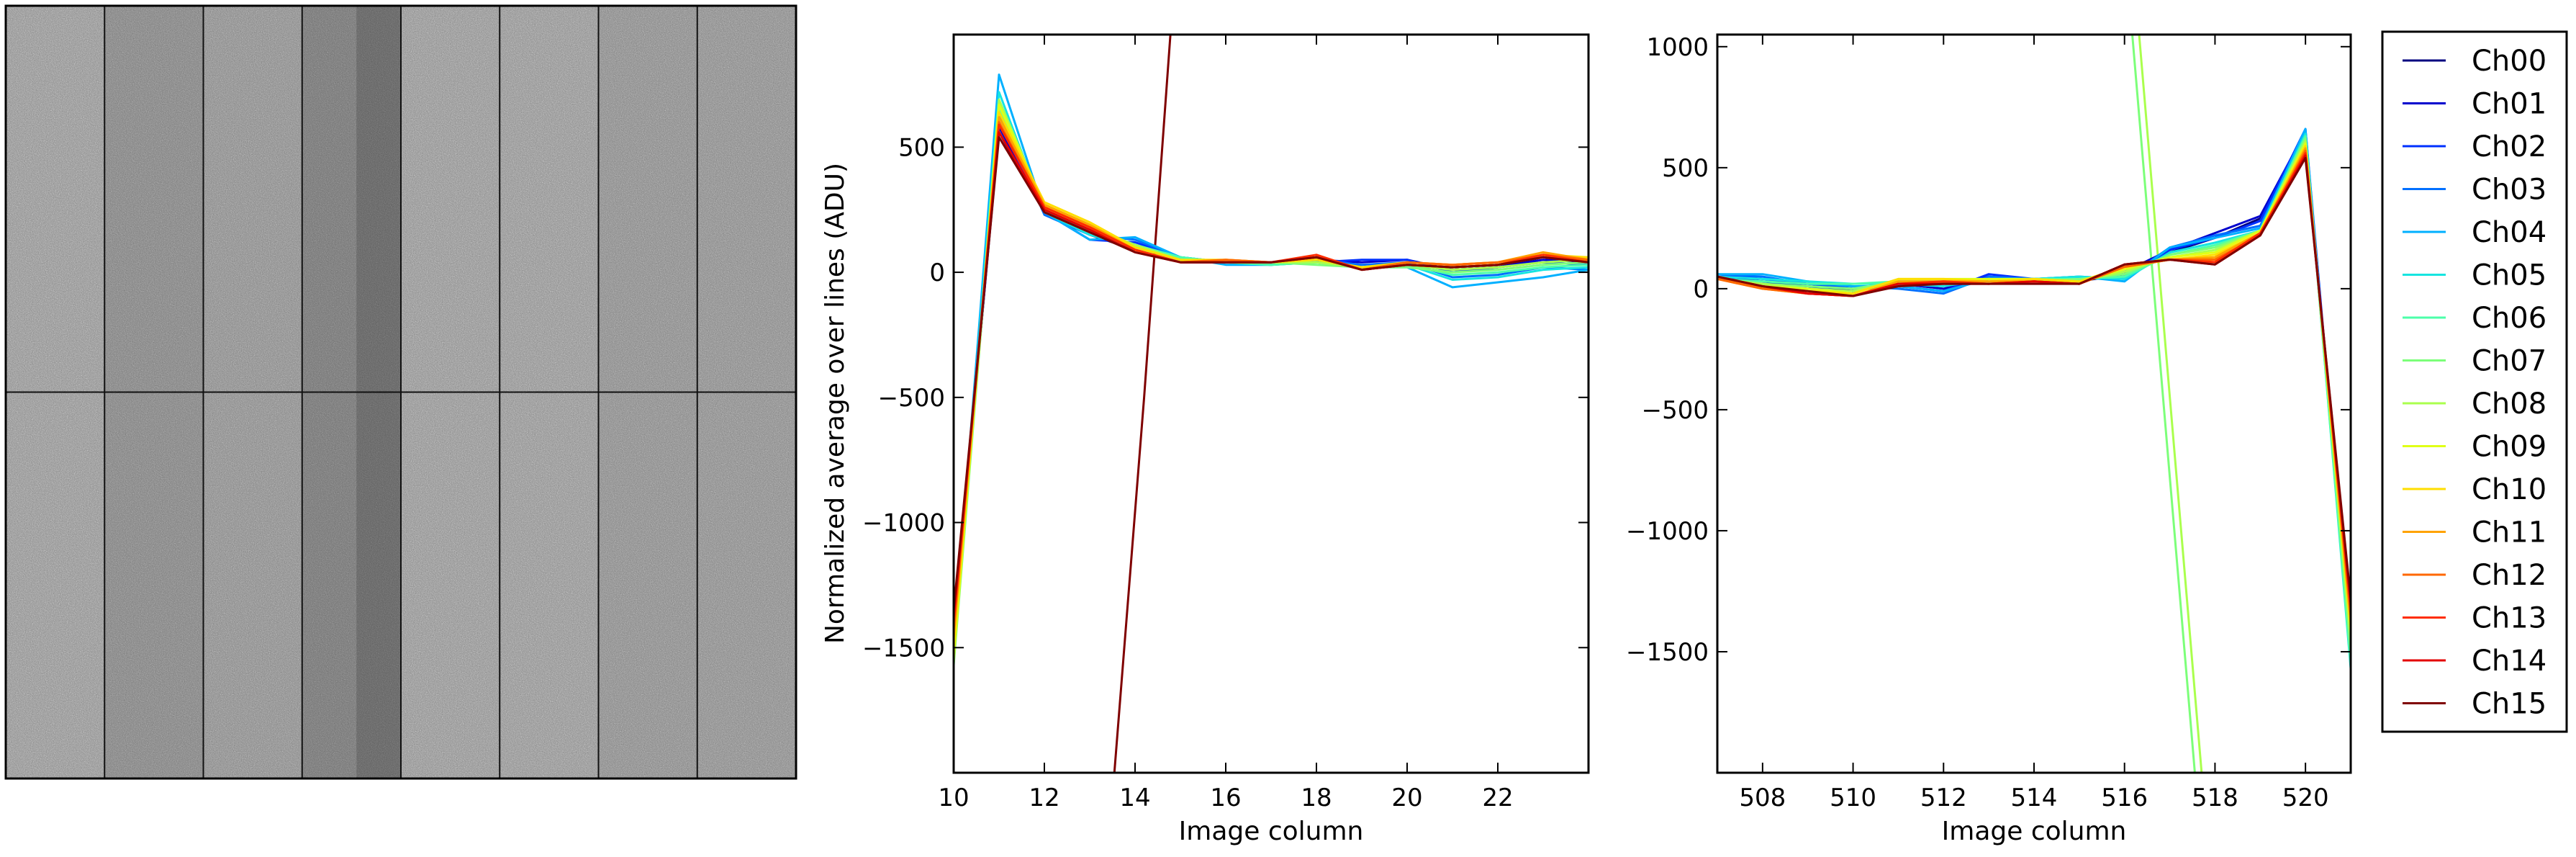 The height and width of the screenshot is (857, 2576). I want to click on legend-item-ch06: Ch06, so click(2474, 318).